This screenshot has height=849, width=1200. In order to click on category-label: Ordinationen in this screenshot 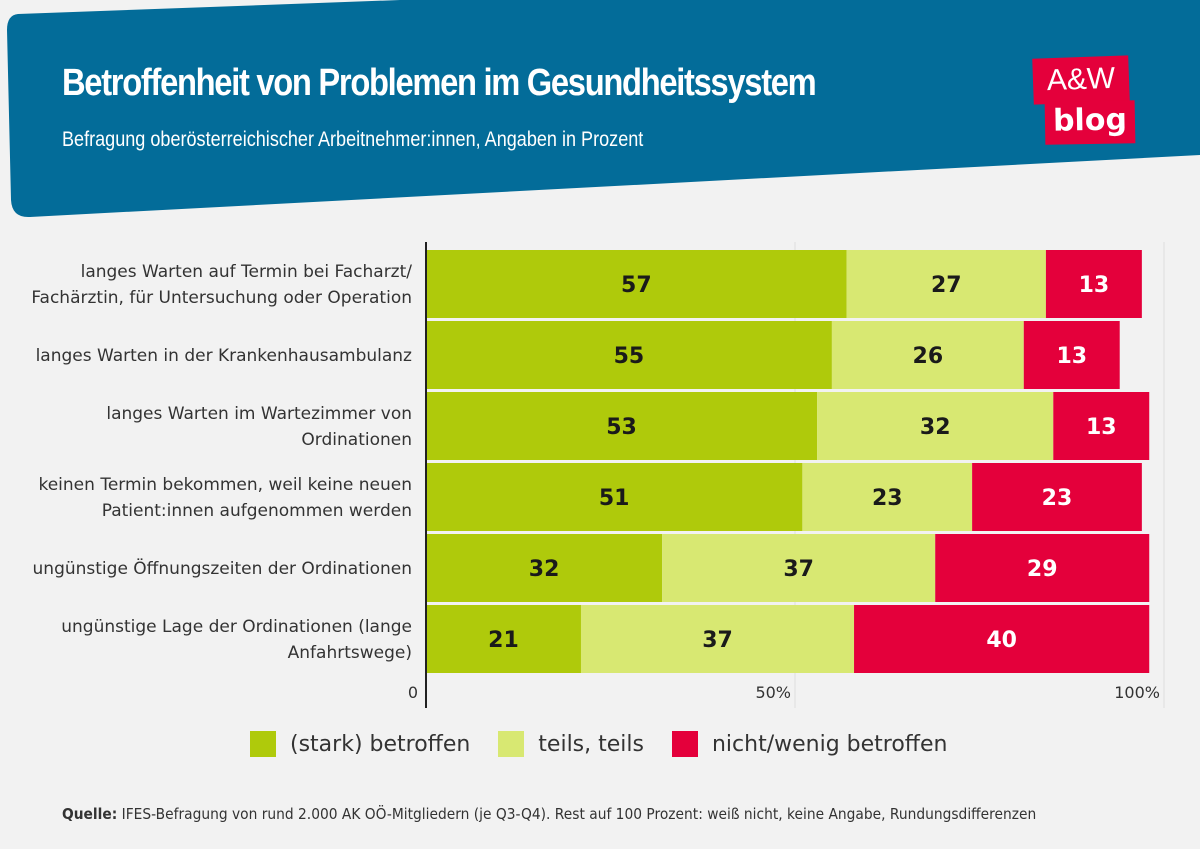, I will do `click(356, 440)`.